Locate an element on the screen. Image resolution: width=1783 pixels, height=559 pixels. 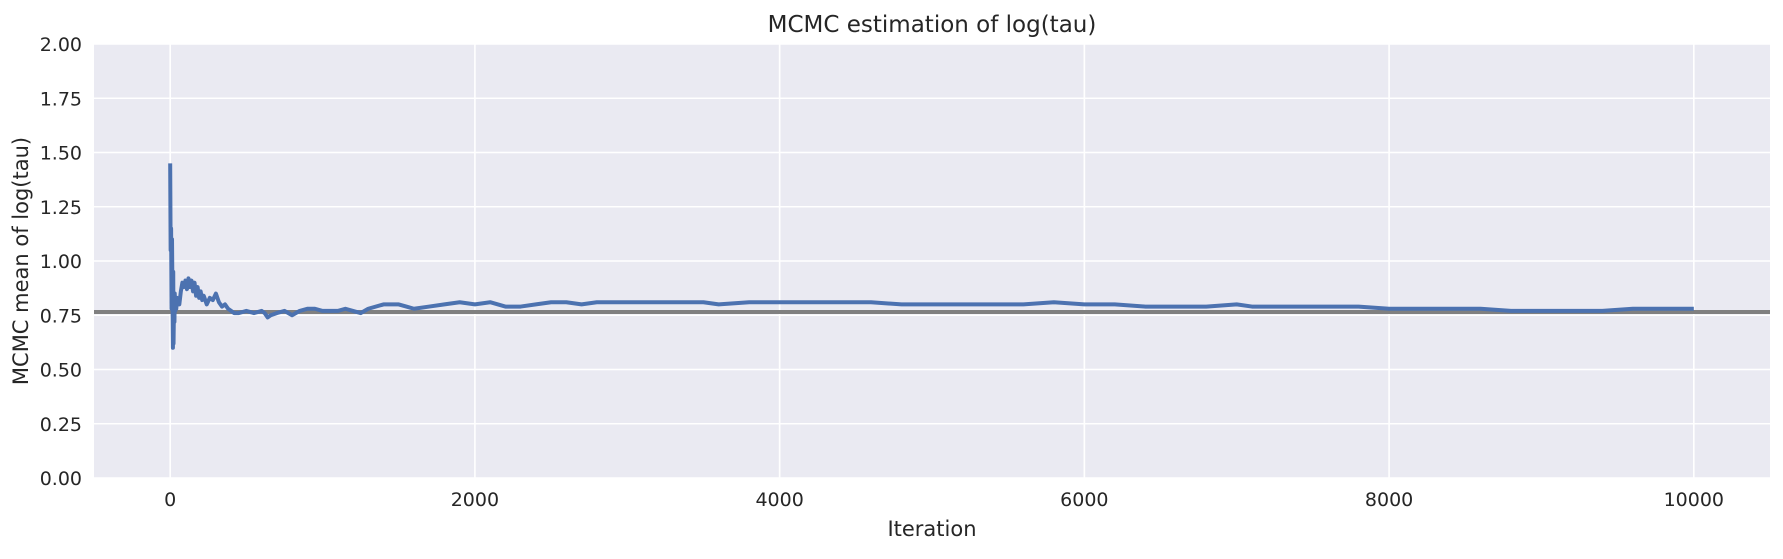
y-tick-label: 1.50 is located at coordinates (61, 154).